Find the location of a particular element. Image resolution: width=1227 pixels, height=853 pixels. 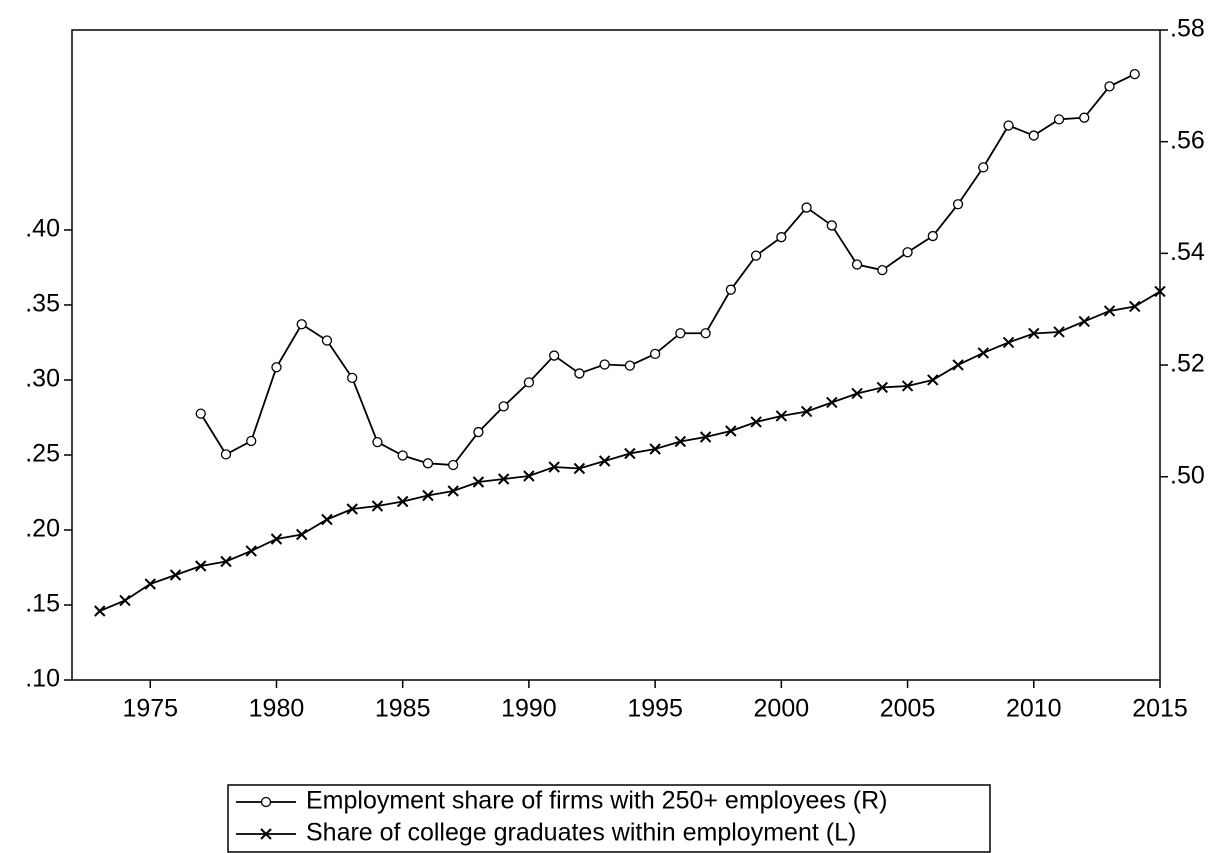

x-tick-label: 1995 is located at coordinates (655, 709).